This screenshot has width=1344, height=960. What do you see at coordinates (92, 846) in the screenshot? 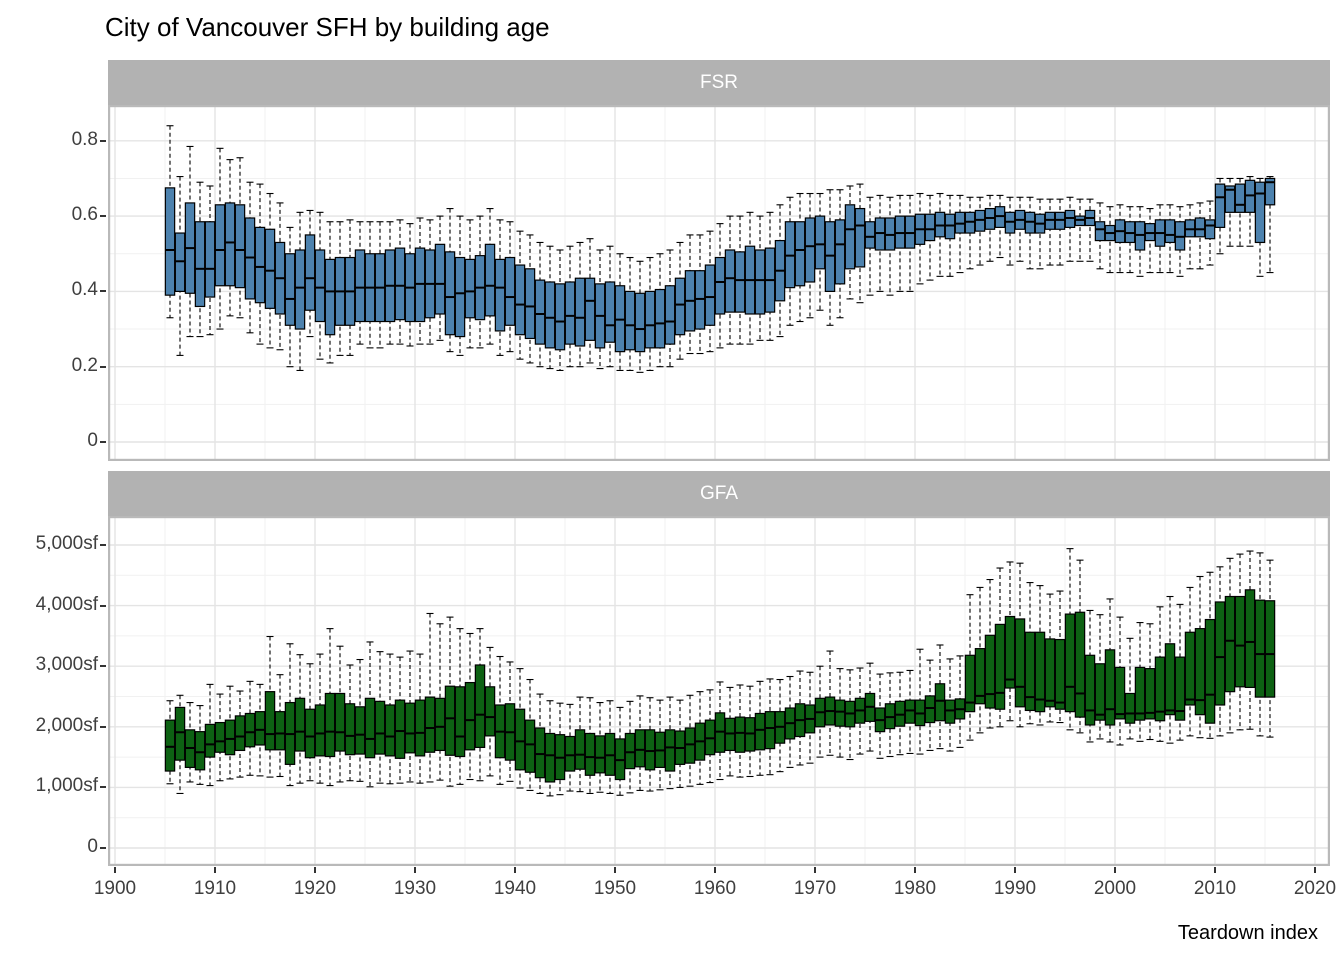
I see `y-axis-label: 0` at bounding box center [92, 846].